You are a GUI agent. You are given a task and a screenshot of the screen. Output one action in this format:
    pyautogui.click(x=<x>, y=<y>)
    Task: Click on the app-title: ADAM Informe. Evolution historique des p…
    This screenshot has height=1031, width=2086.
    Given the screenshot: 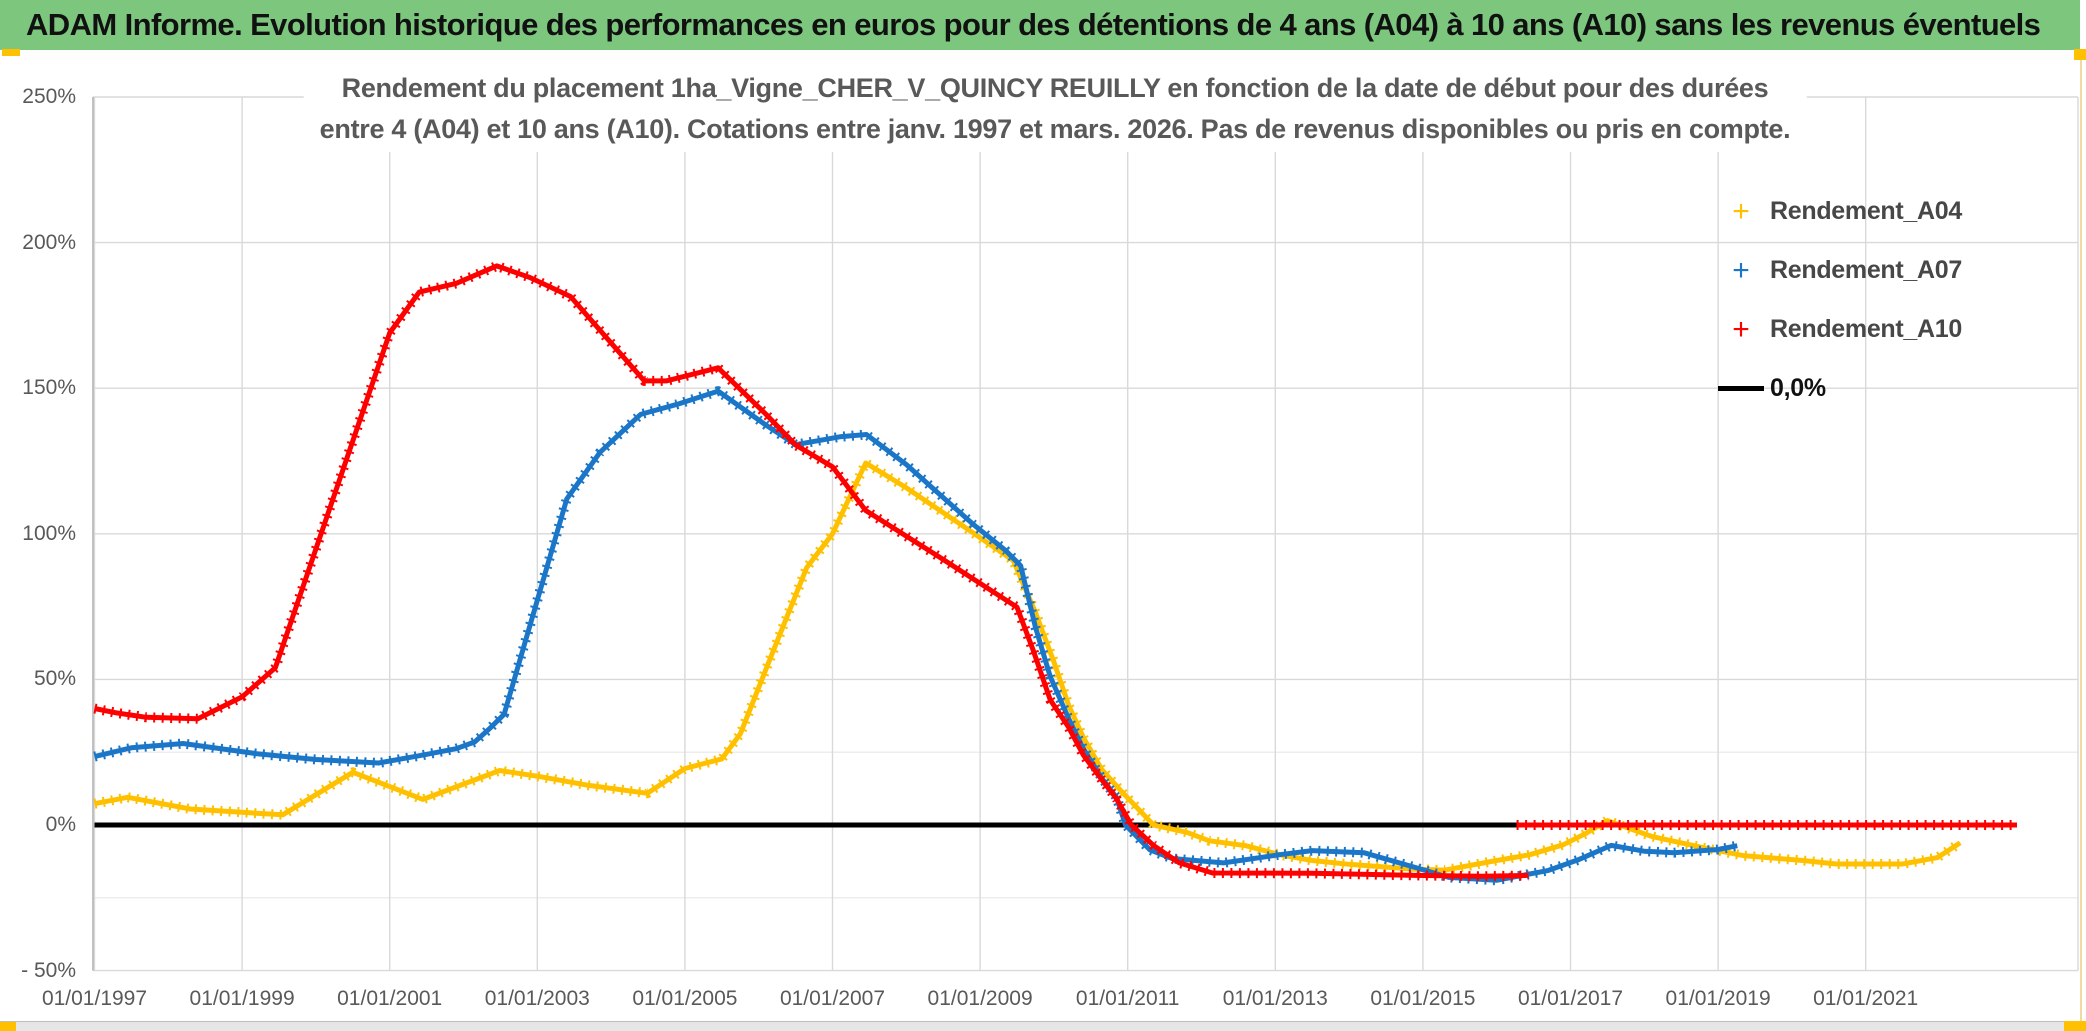 What is the action you would take?
    pyautogui.click(x=1033, y=24)
    